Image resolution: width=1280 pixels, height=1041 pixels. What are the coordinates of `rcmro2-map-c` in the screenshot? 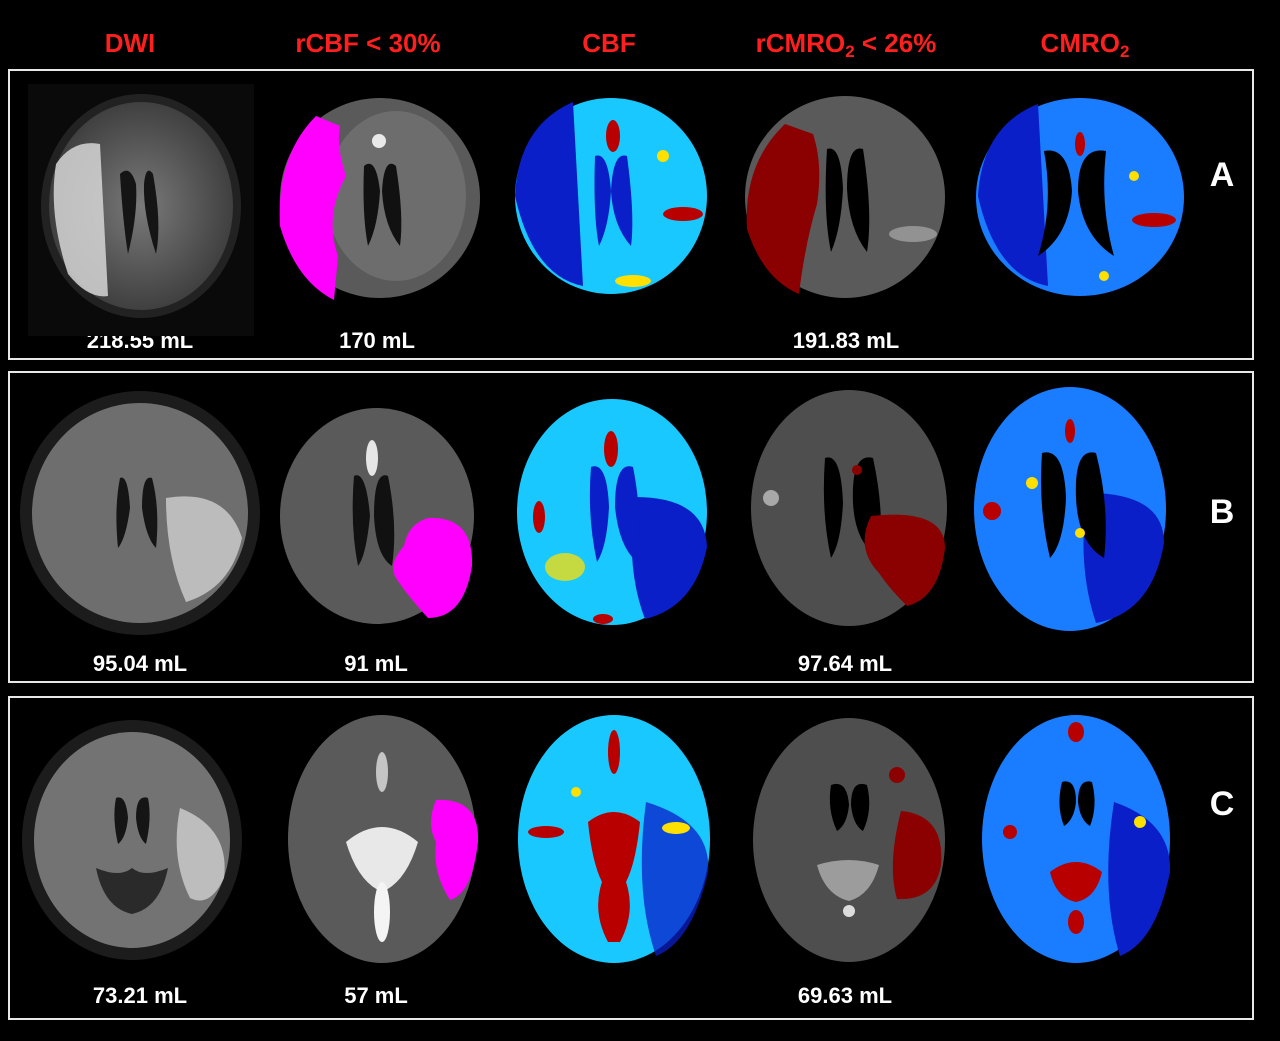 It's located at (849, 840).